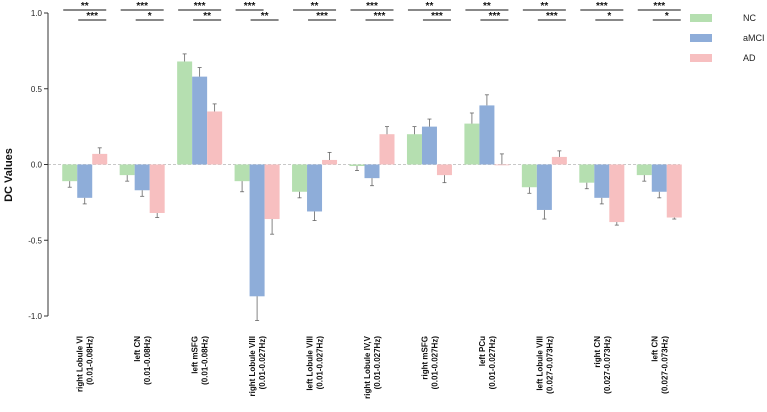 The width and height of the screenshot is (767, 412). What do you see at coordinates (424, 358) in the screenshot?
I see `category-label-name: right mSFG` at bounding box center [424, 358].